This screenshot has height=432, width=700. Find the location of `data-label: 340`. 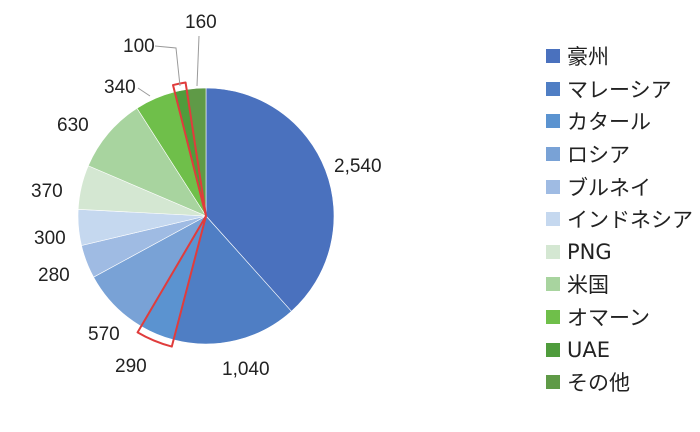

data-label: 340 is located at coordinates (120, 87).